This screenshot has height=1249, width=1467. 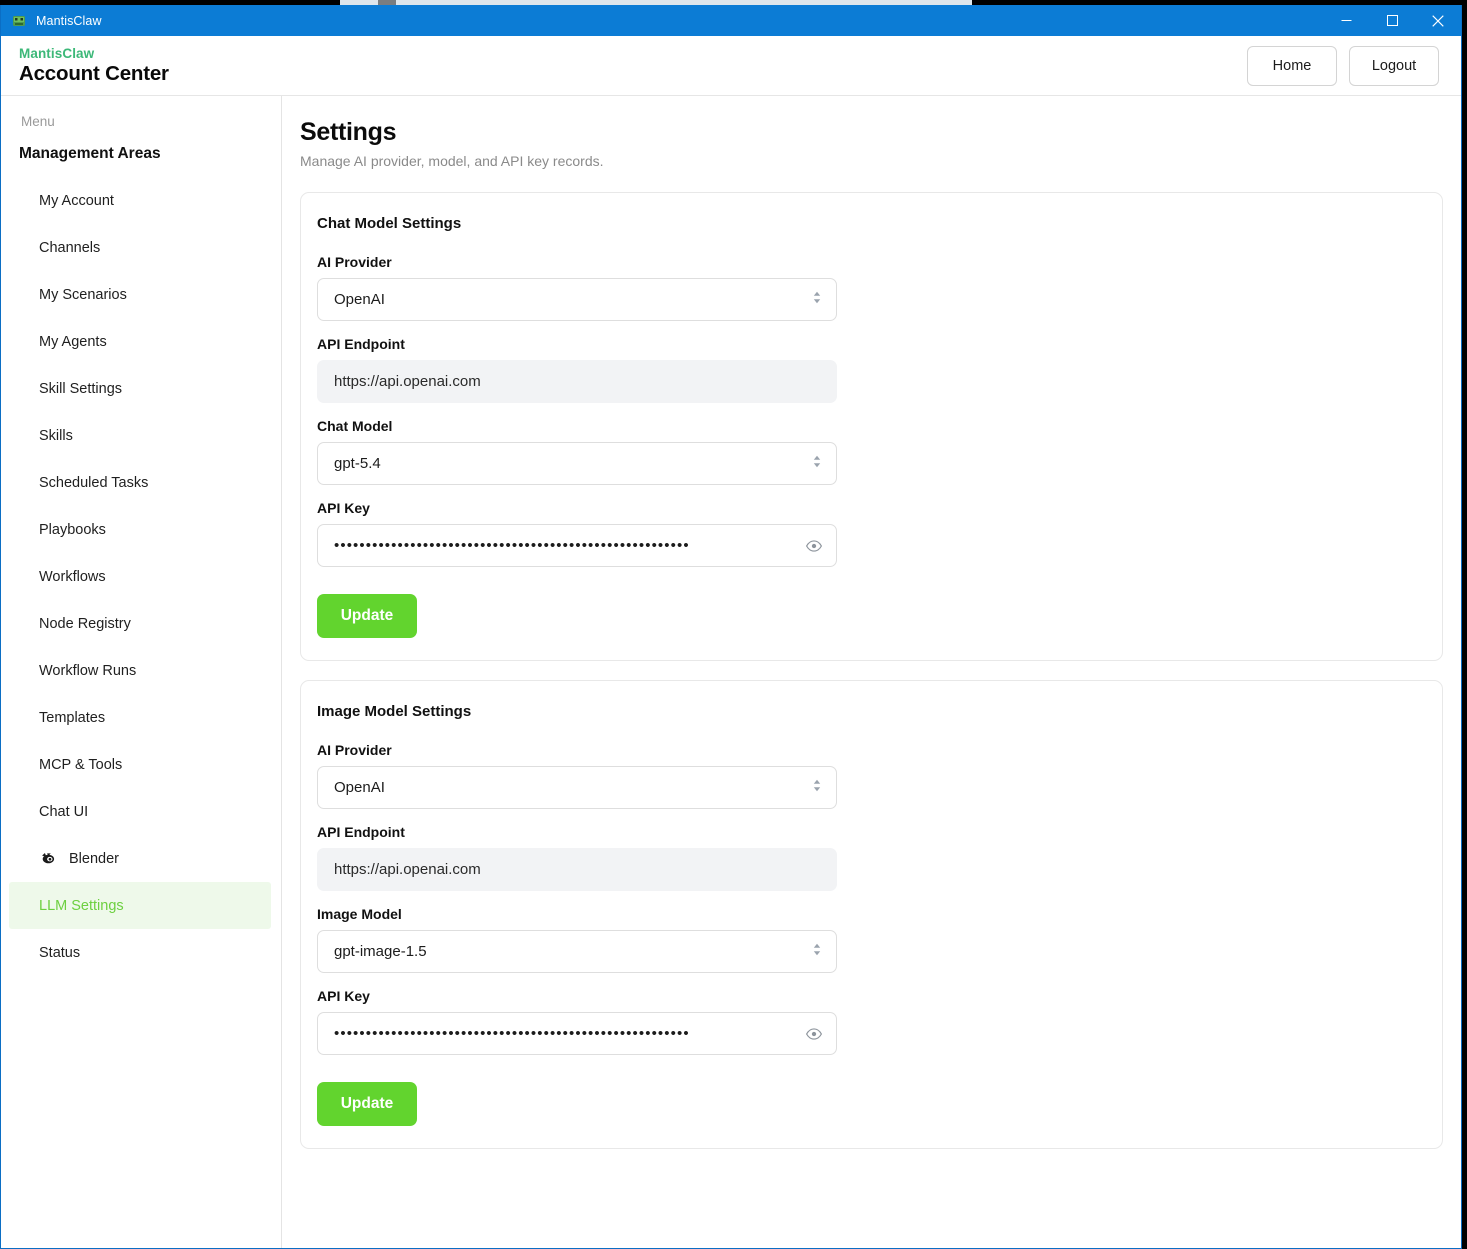 What do you see at coordinates (94, 73) in the screenshot?
I see `page-title: Account Center` at bounding box center [94, 73].